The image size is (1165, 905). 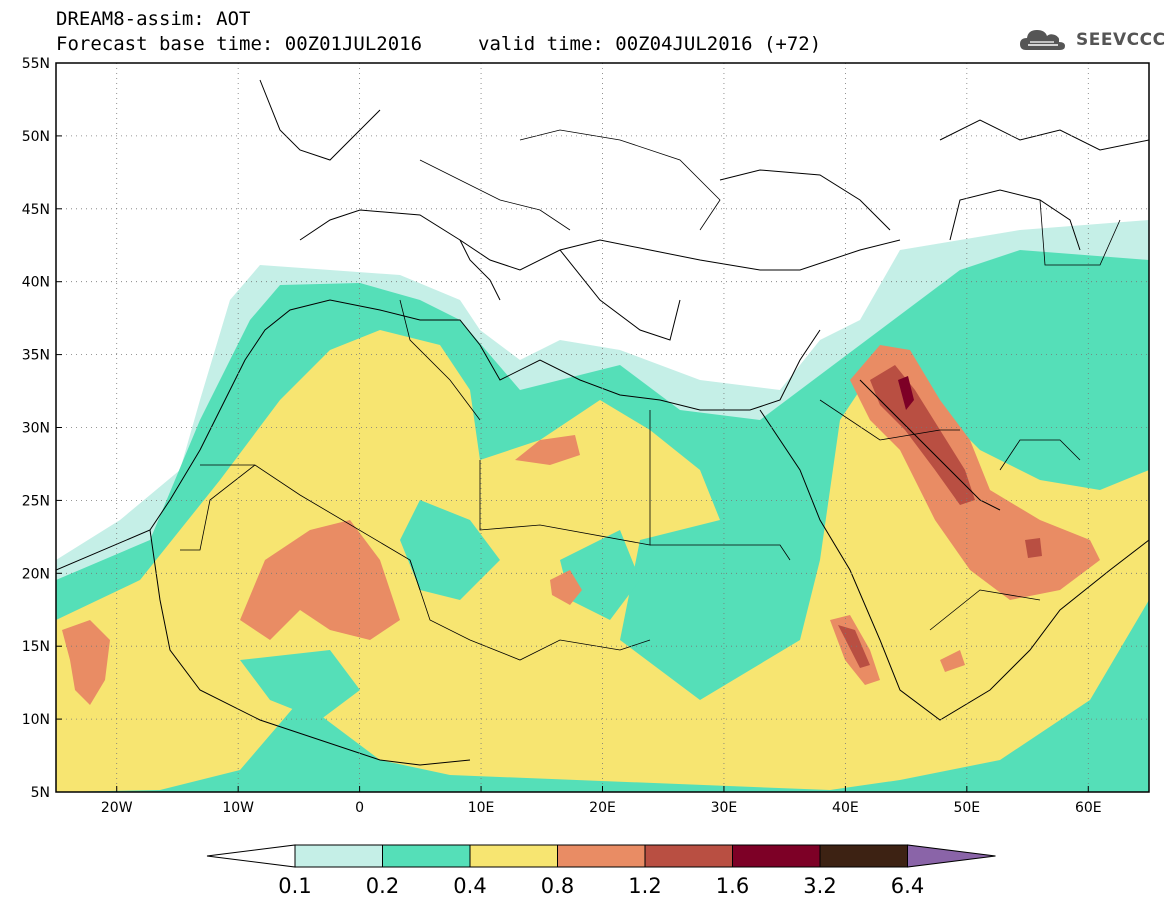 I want to click on lat-tick-label: 10N, so click(x=36, y=720).